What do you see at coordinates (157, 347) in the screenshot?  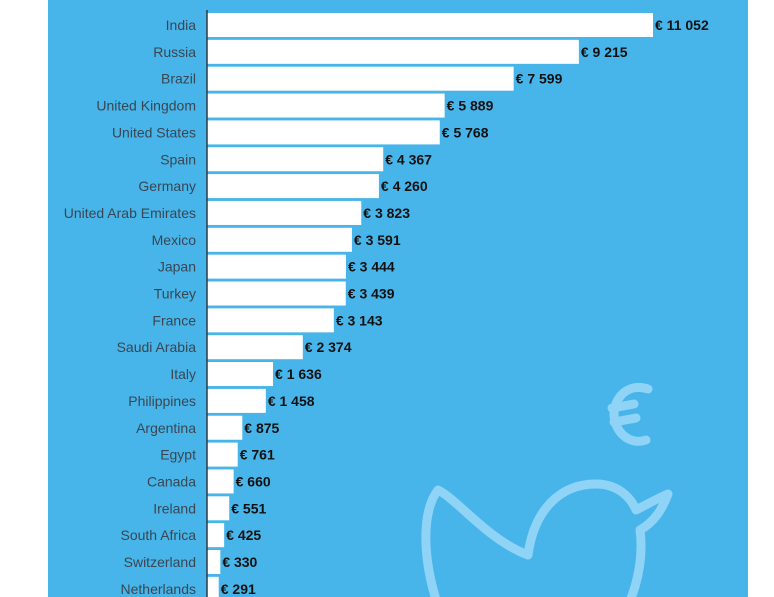 I see `category-label: Saudi Arabia` at bounding box center [157, 347].